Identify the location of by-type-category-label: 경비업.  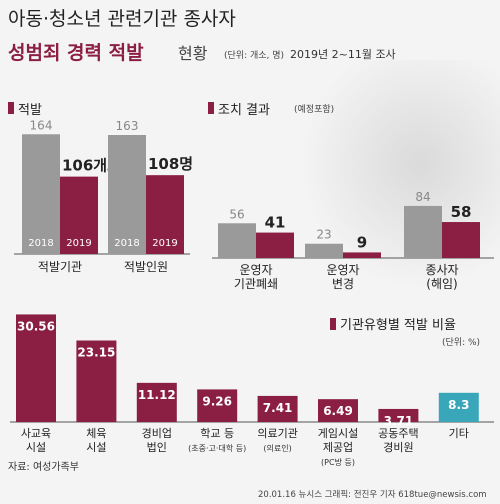
(157, 433).